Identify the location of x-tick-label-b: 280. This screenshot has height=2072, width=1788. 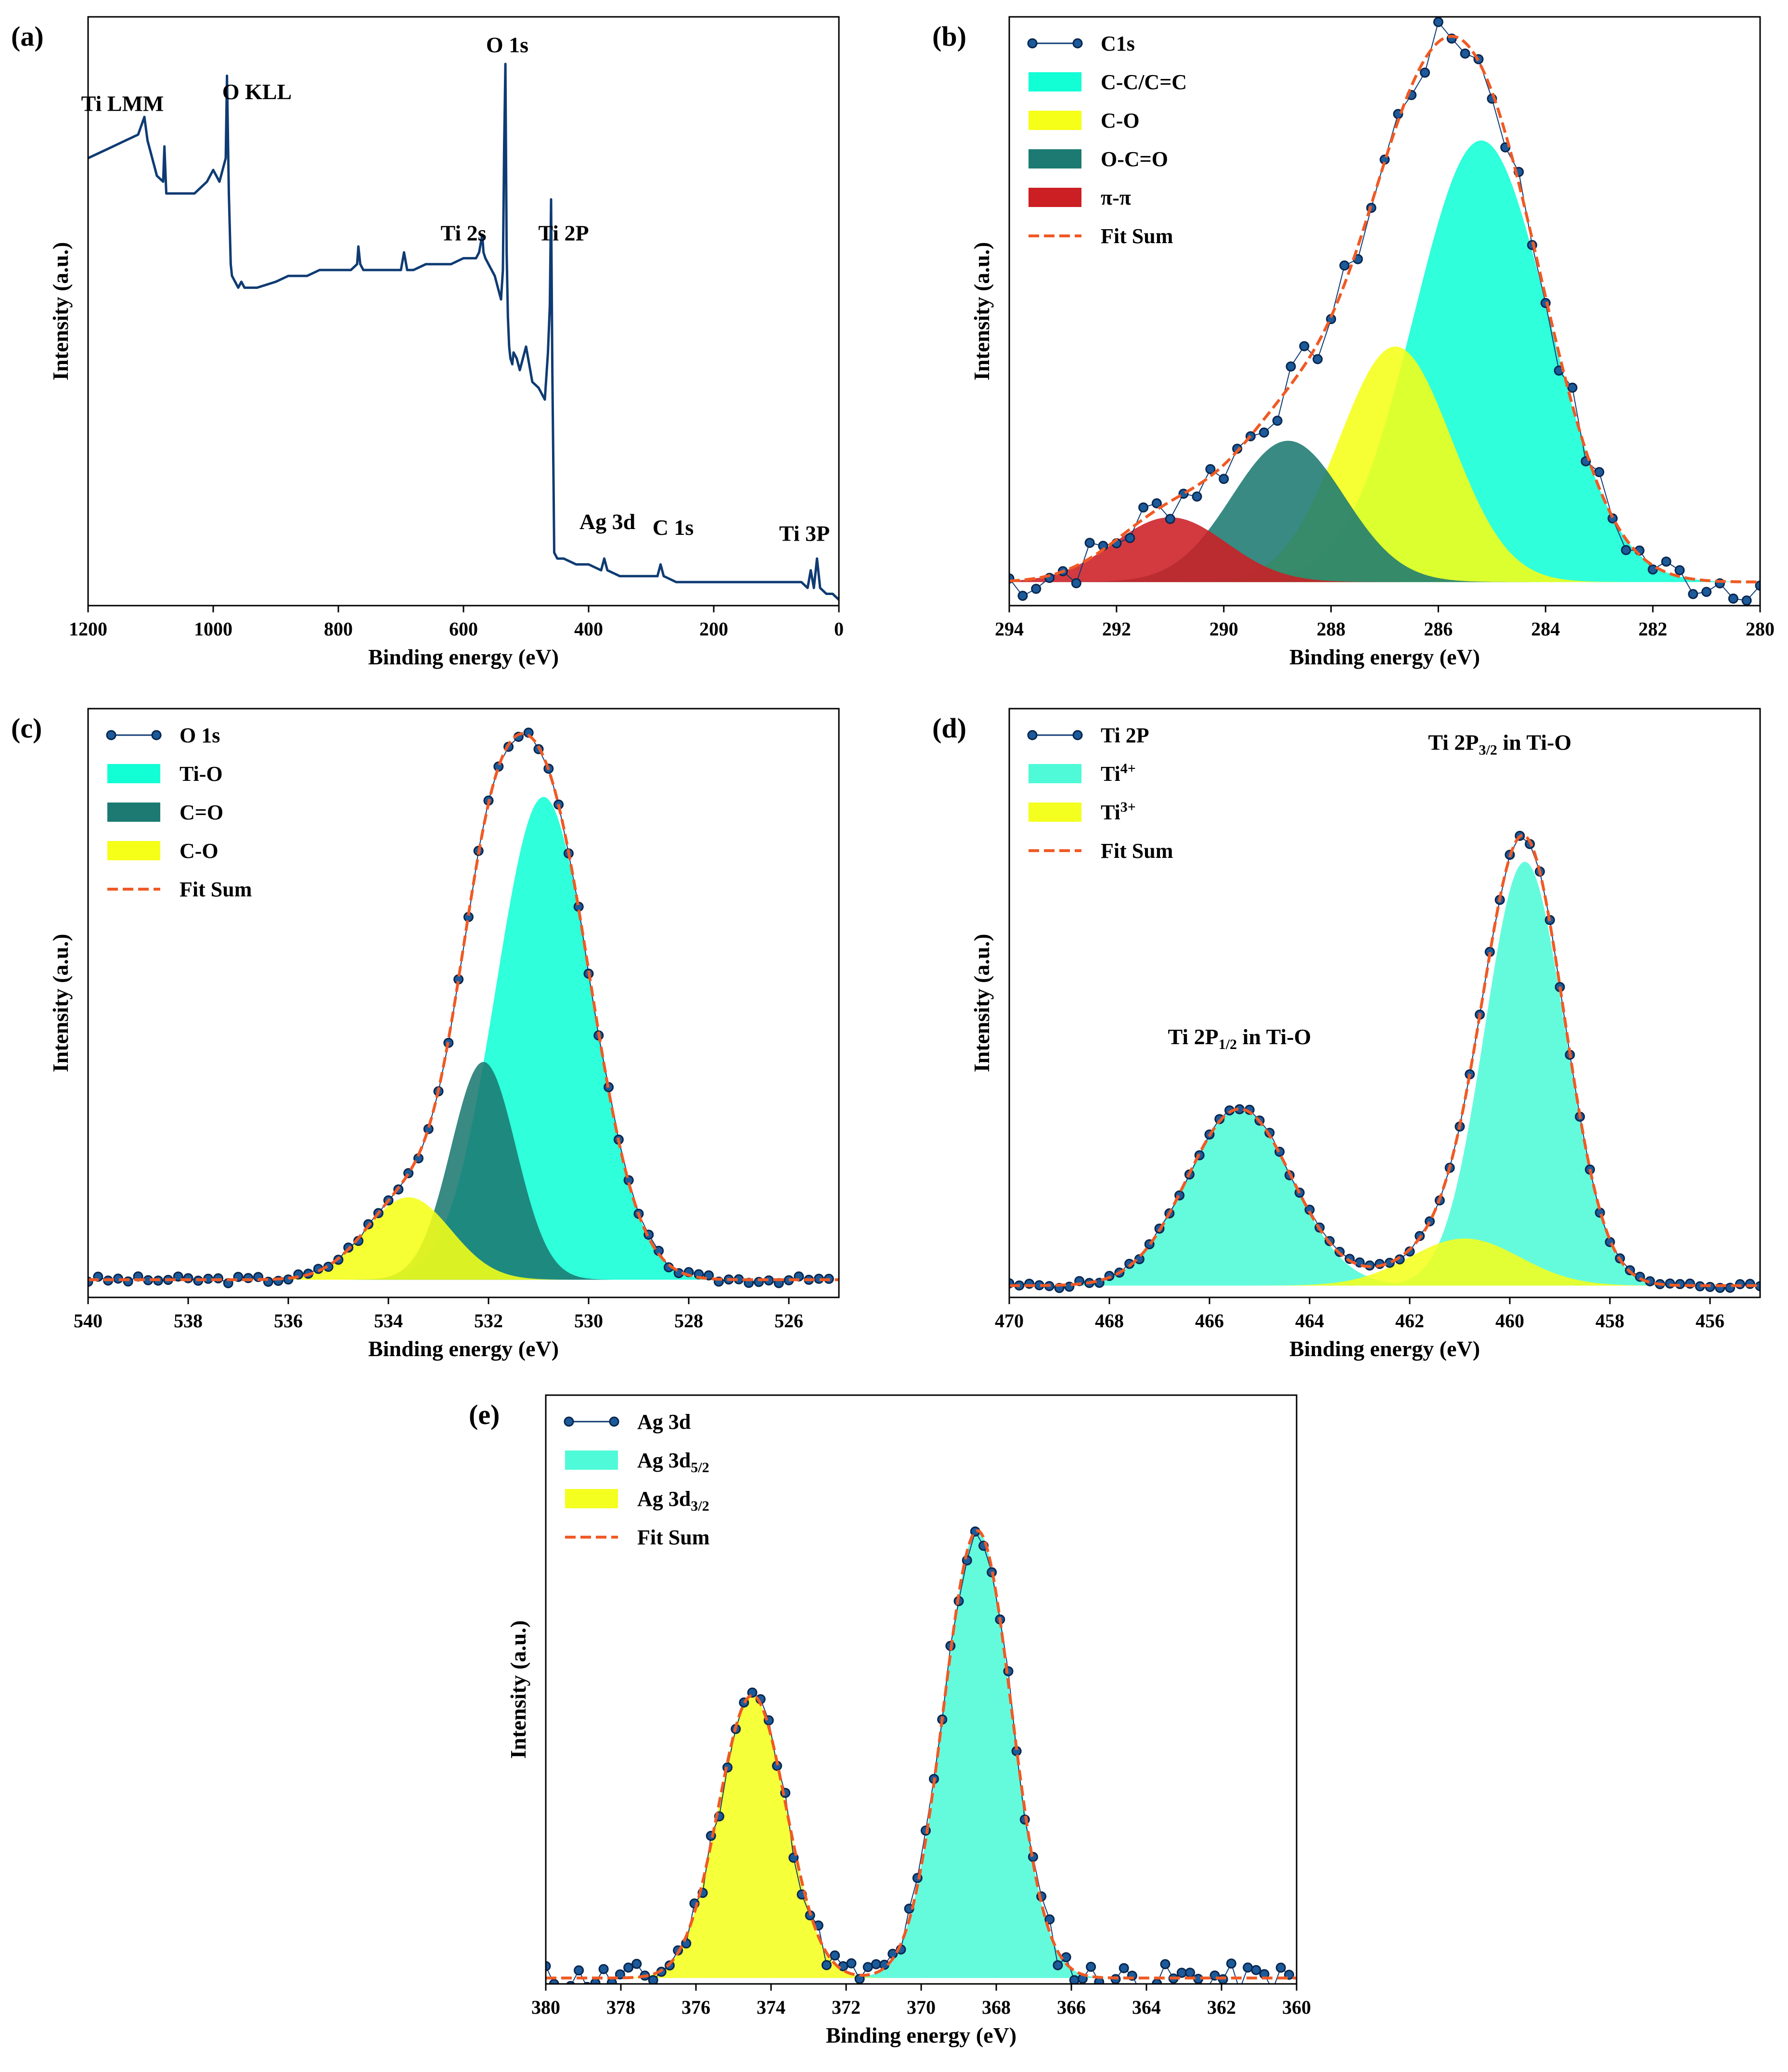
(1760, 629).